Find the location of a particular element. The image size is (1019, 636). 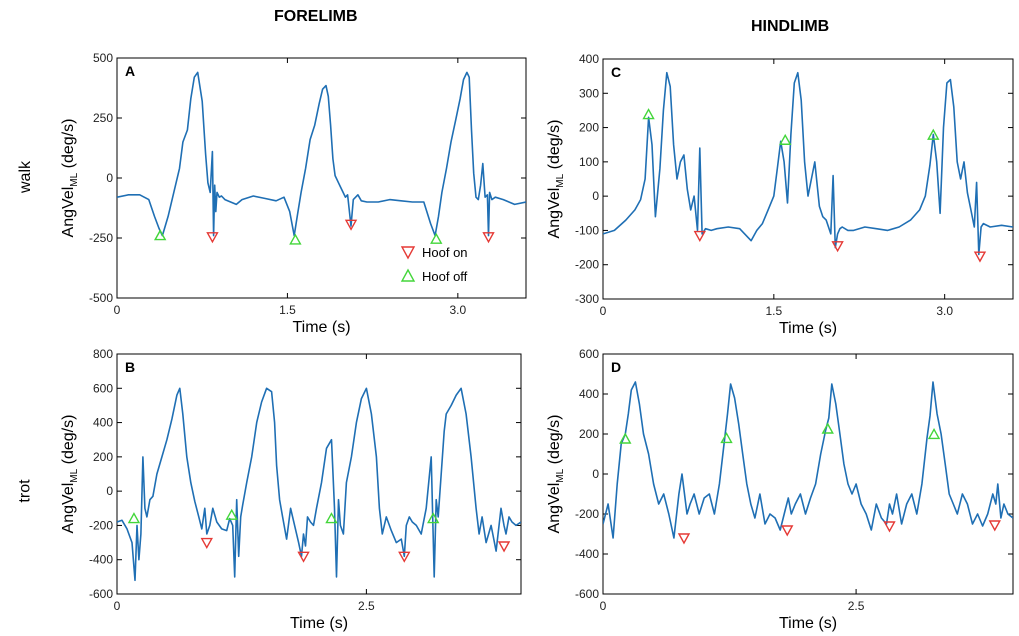

panel-letter: B is located at coordinates (130, 367).